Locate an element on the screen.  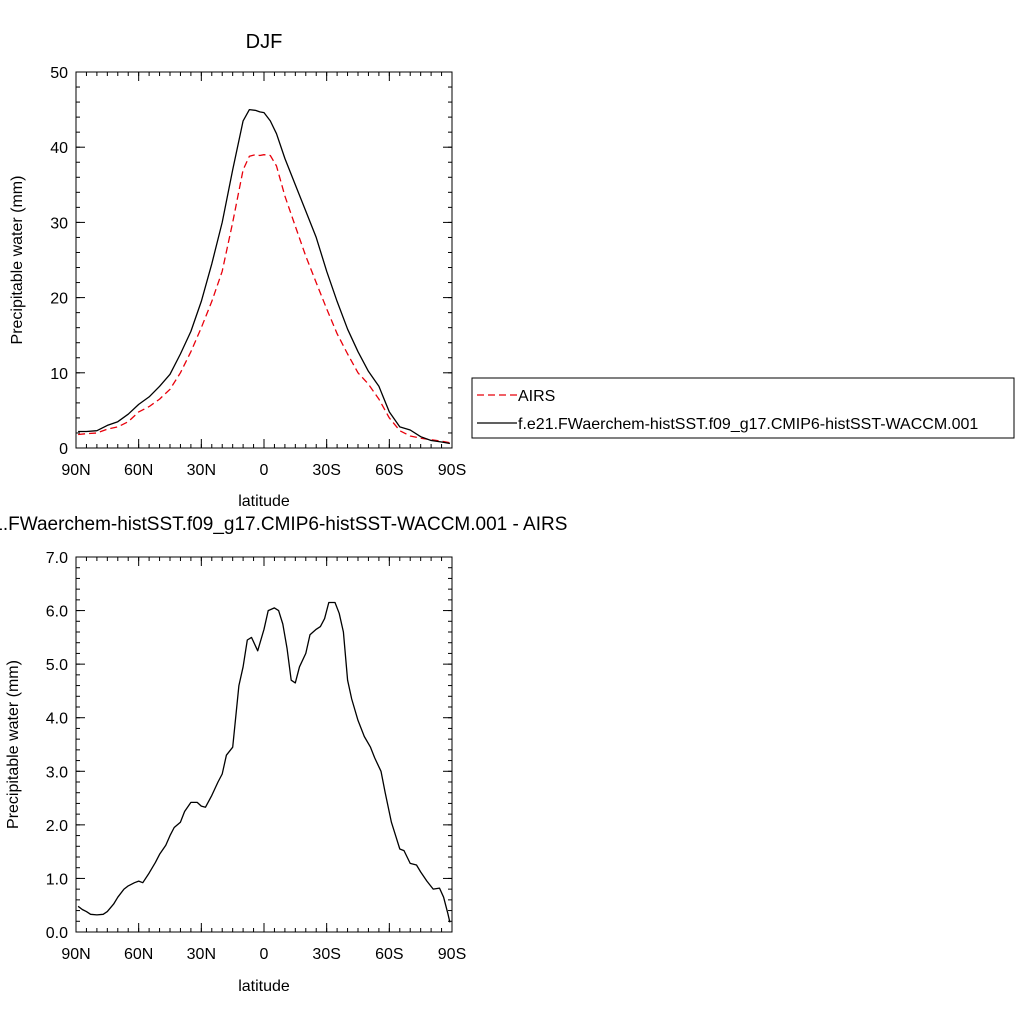
y-tick-label: 2.0 is located at coordinates (57, 826).